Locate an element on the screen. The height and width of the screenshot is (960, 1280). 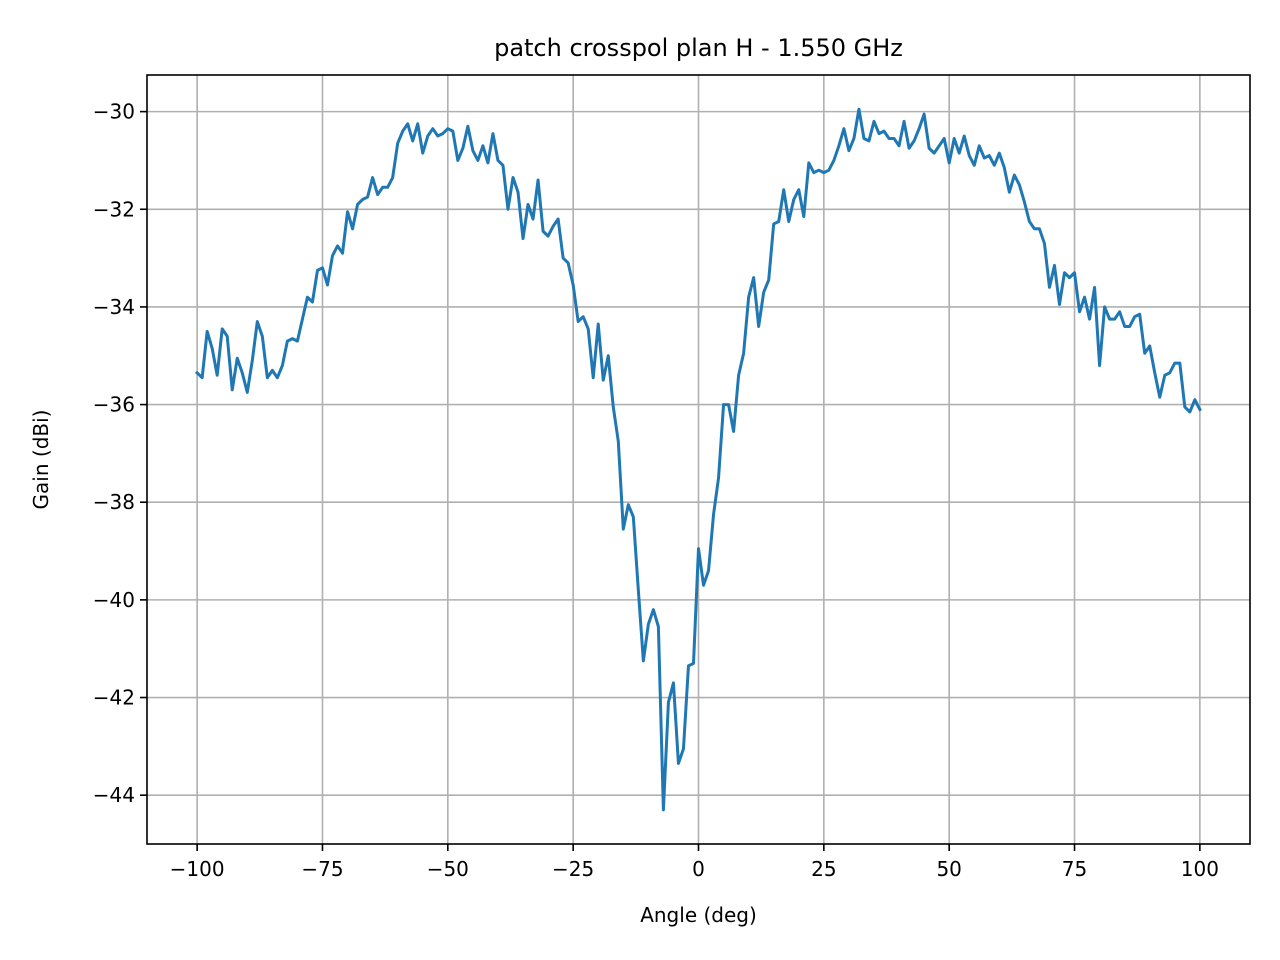
x-tick-label: −50 is located at coordinates (448, 869).